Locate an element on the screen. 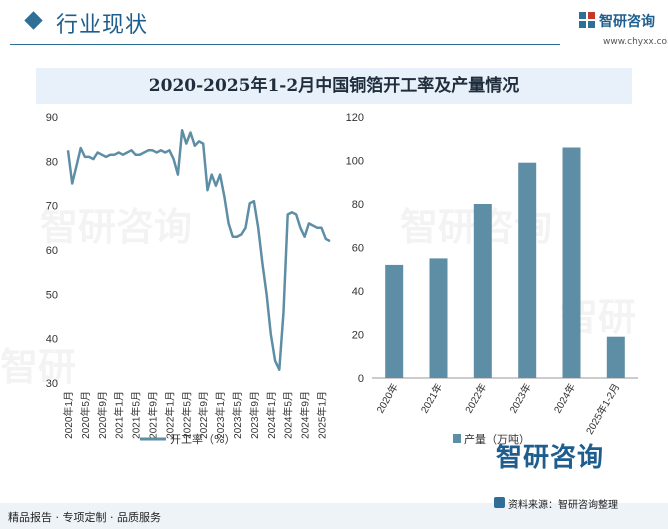 This screenshot has height=529, width=668. left-x-tick-label: 2023年9月 is located at coordinates (254, 415).